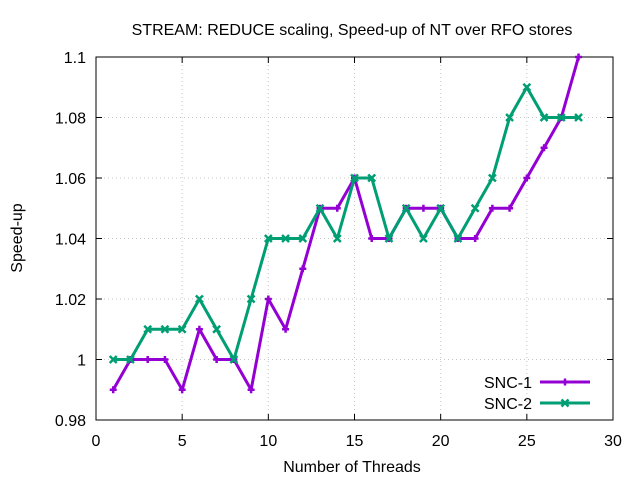 The width and height of the screenshot is (640, 480). I want to click on legend-label: SNC-2, so click(508, 404).